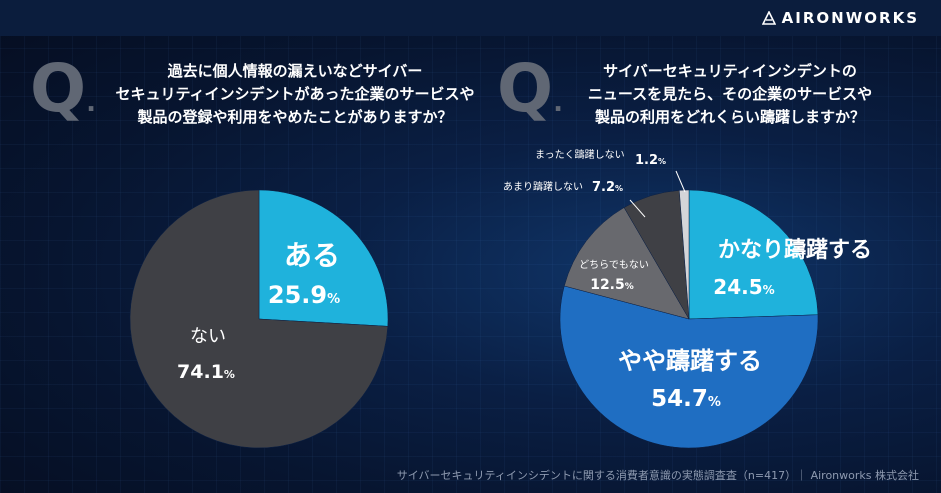 The width and height of the screenshot is (941, 493). I want to click on right-q-mark: Q., so click(530, 89).